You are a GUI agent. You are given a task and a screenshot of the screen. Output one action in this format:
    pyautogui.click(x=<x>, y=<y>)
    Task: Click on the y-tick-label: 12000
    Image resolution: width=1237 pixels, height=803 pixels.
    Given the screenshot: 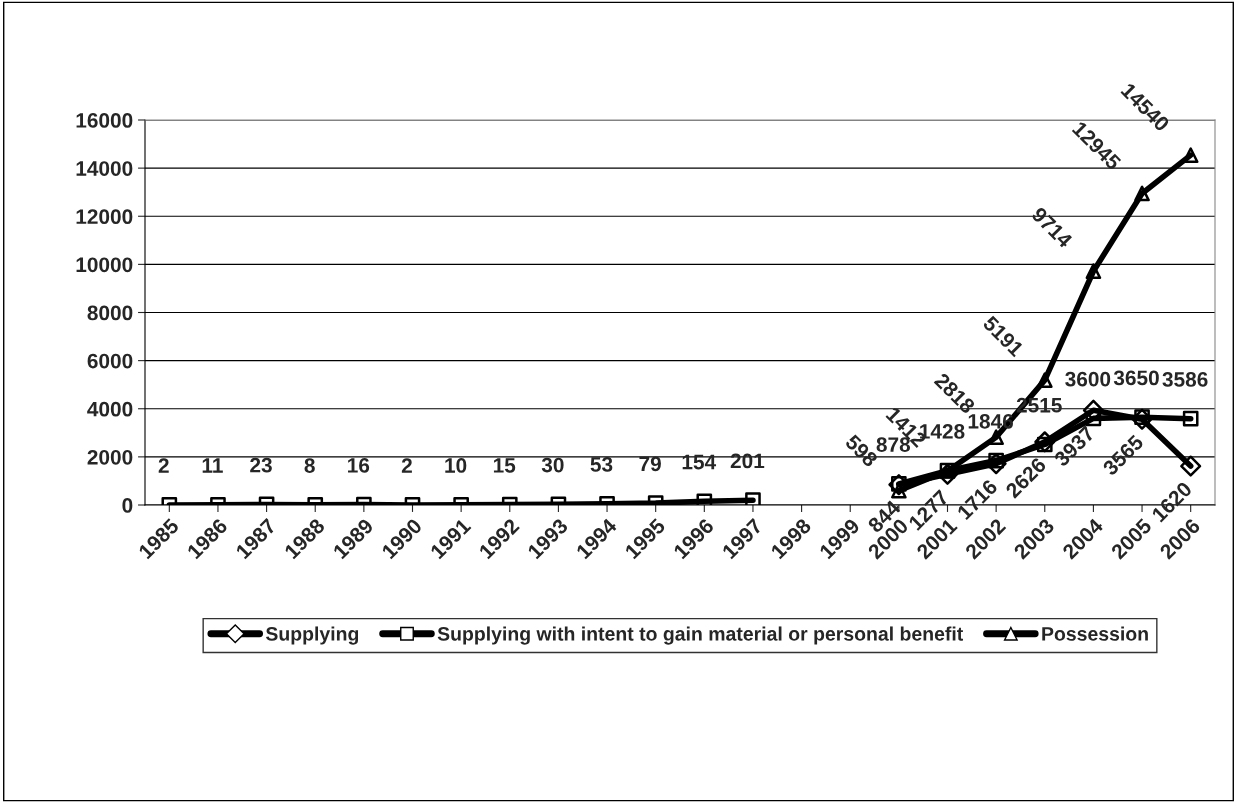 What is the action you would take?
    pyautogui.click(x=104, y=216)
    